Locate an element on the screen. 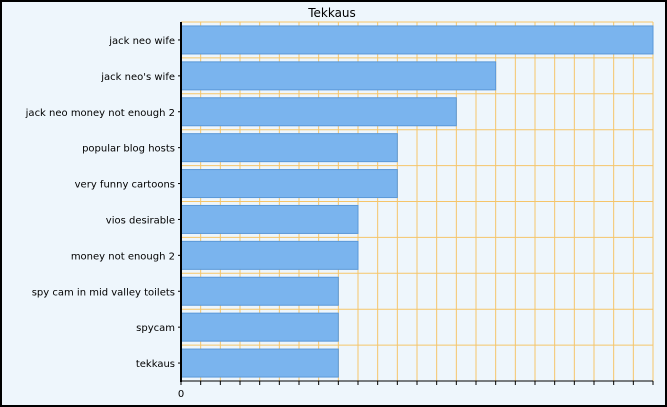 The image size is (667, 407). x-tick-label: 0 is located at coordinates (181, 394).